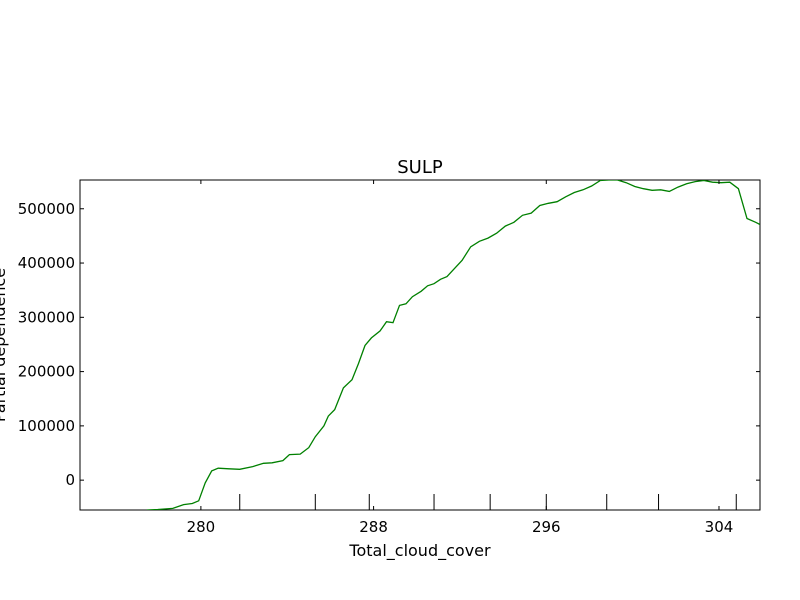 This screenshot has width=800, height=600. What do you see at coordinates (46, 209) in the screenshot?
I see `y-tick-label: 500000` at bounding box center [46, 209].